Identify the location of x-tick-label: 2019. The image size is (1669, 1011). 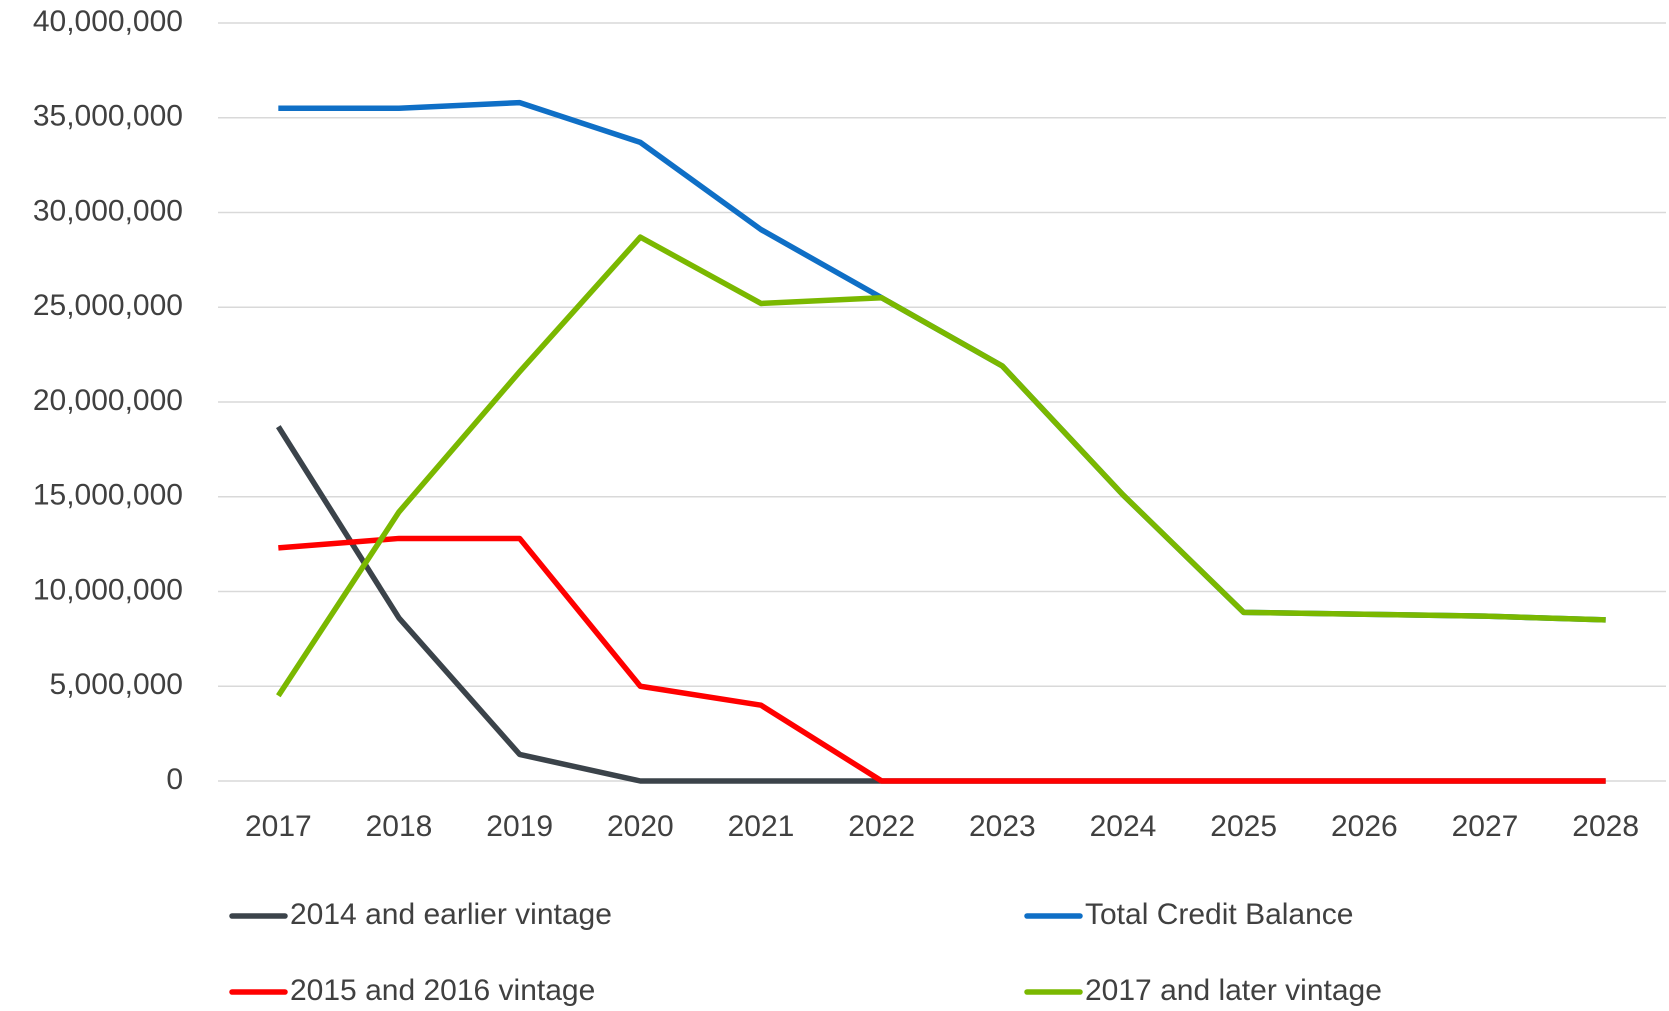
(519, 826).